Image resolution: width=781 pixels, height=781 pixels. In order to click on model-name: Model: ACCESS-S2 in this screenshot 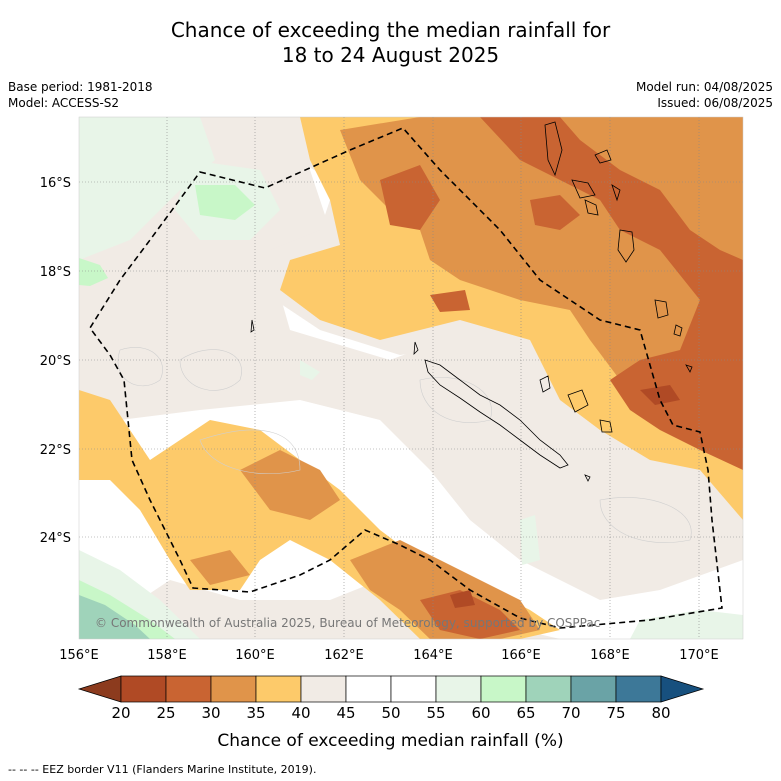, I will do `click(64, 103)`.